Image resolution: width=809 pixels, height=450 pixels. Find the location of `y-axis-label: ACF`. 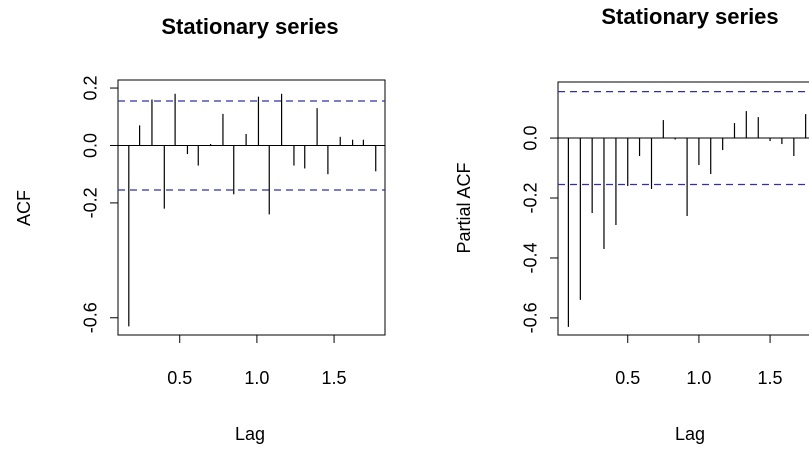

y-axis-label: ACF is located at coordinates (24, 208).